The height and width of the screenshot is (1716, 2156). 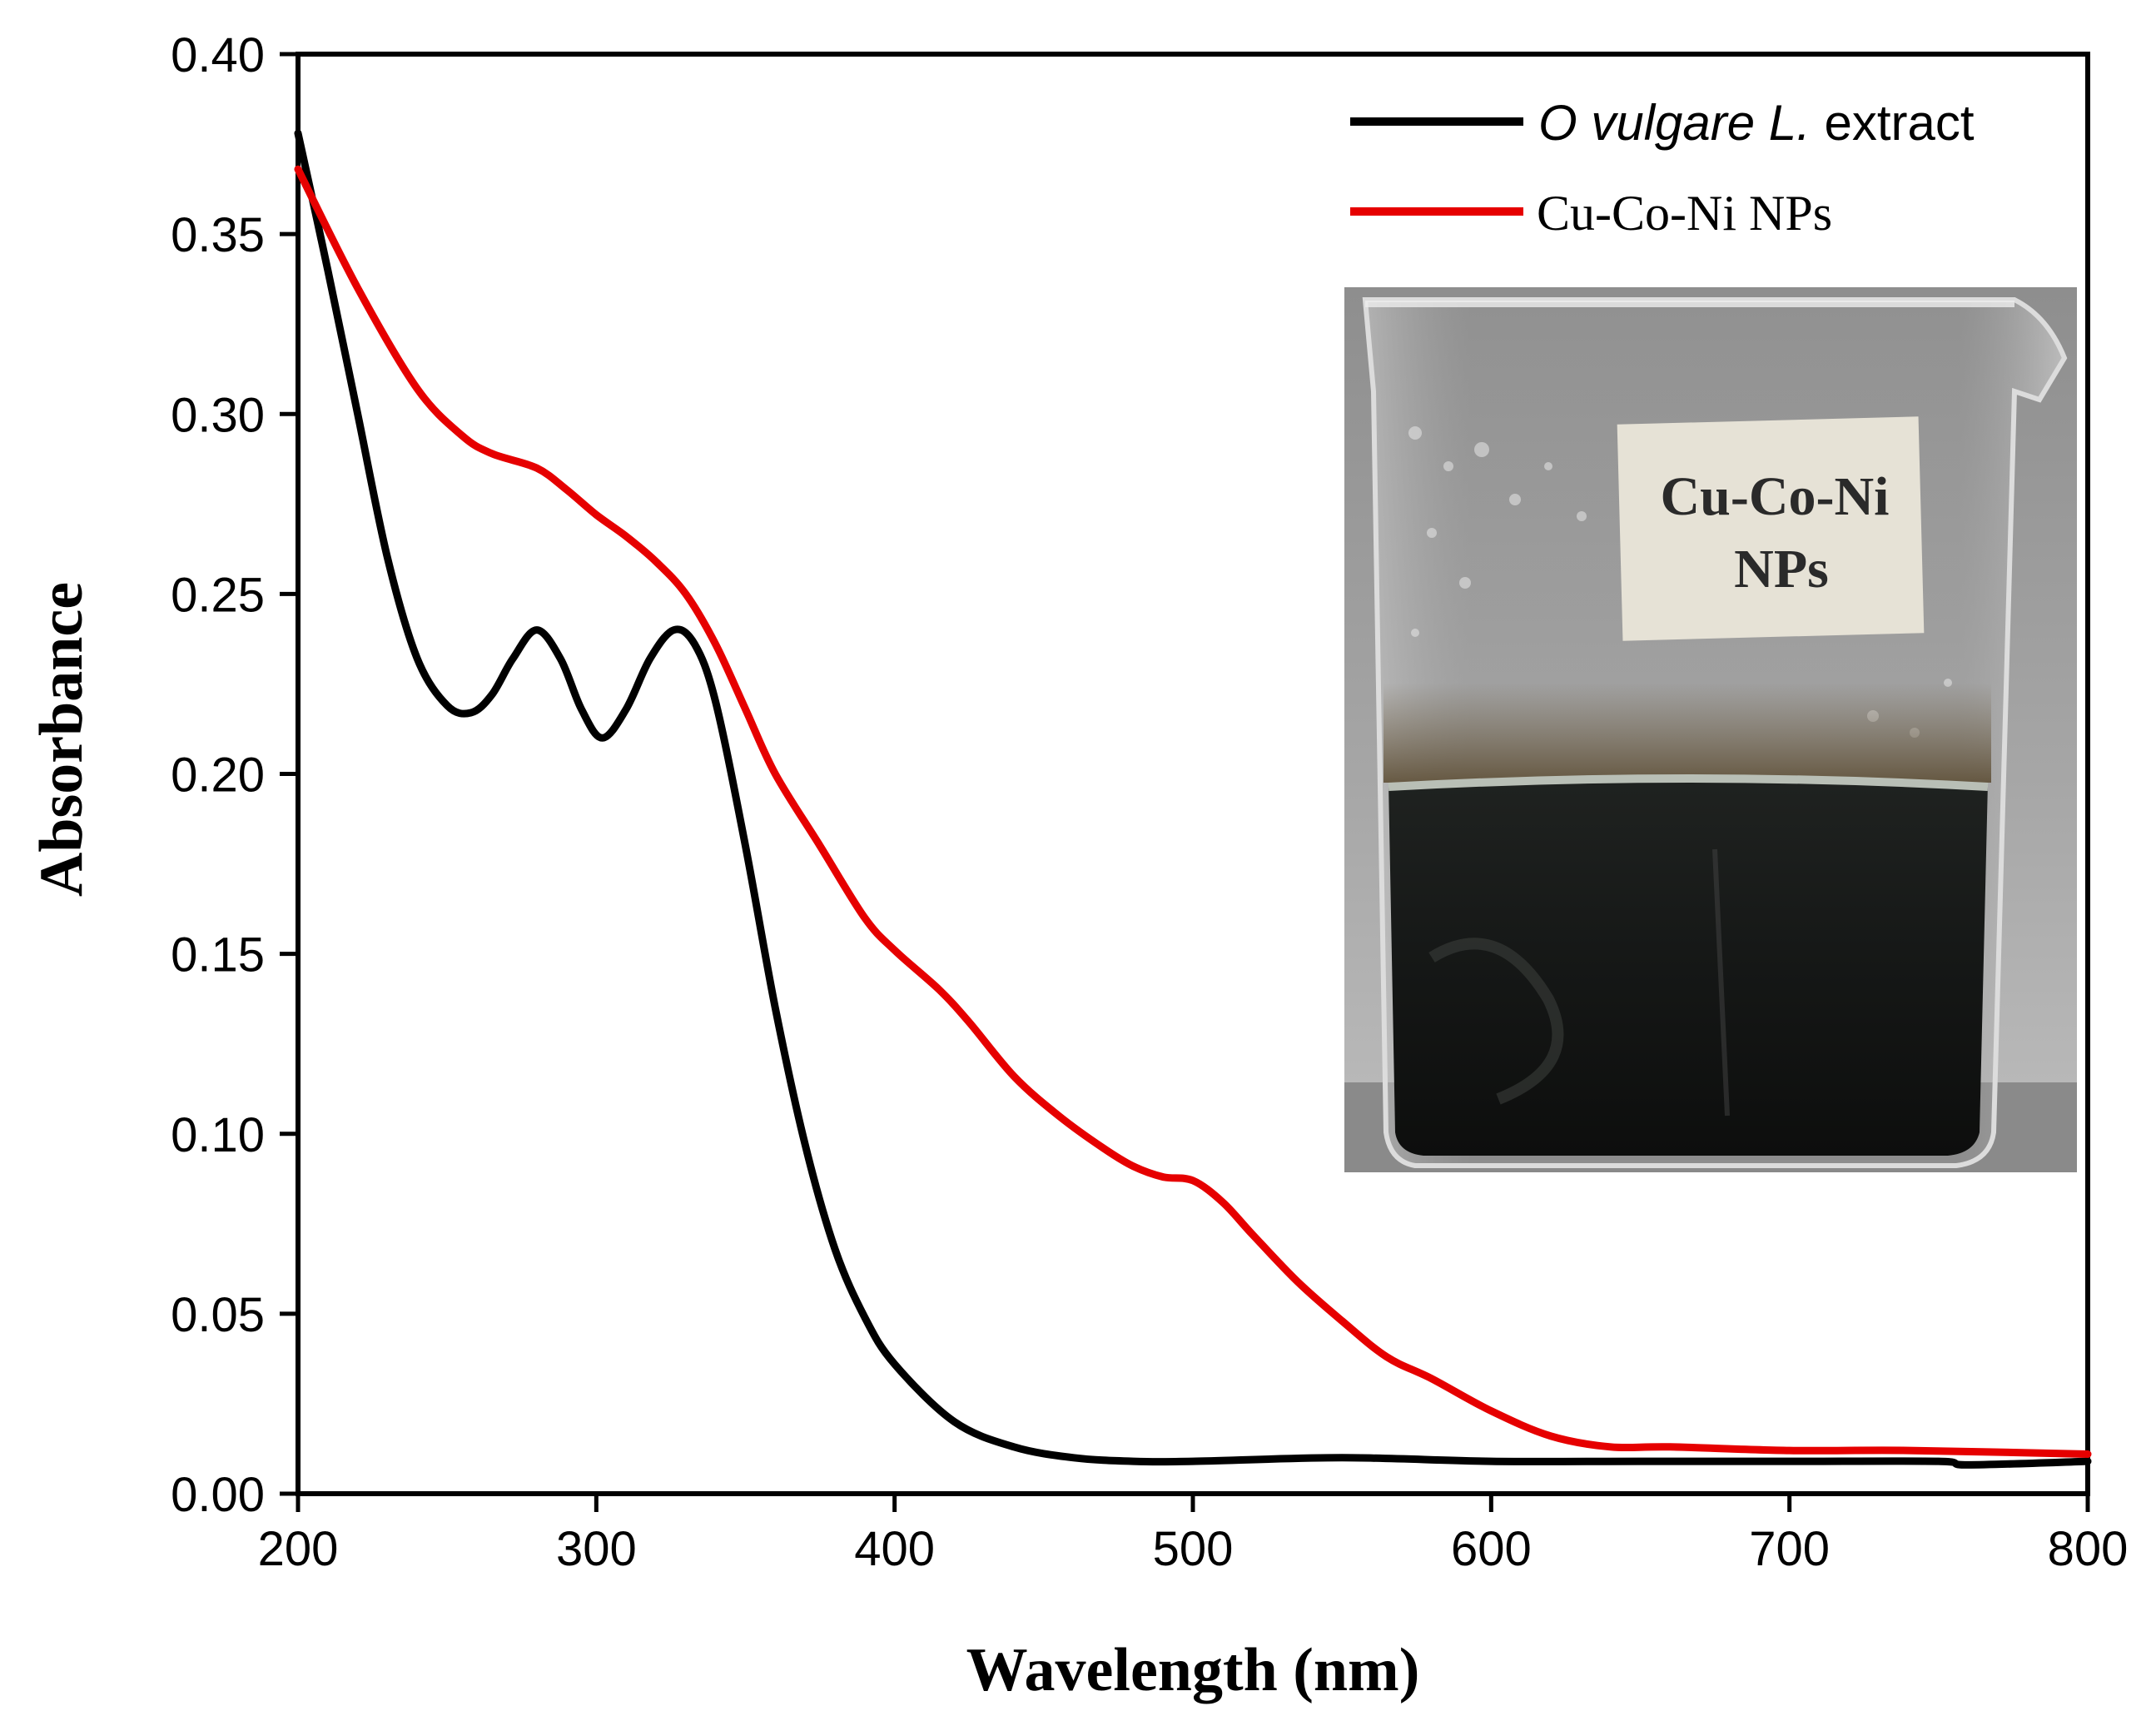 I want to click on x-tick-label: 500, so click(x=1193, y=1549).